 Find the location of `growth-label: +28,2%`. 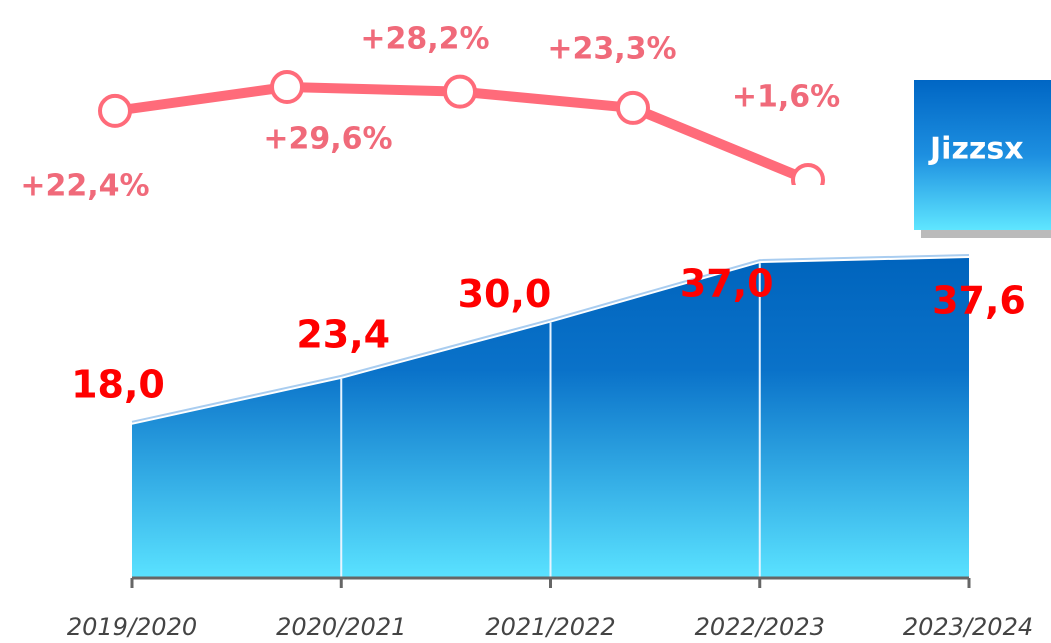

growth-label: +28,2% is located at coordinates (424, 39).